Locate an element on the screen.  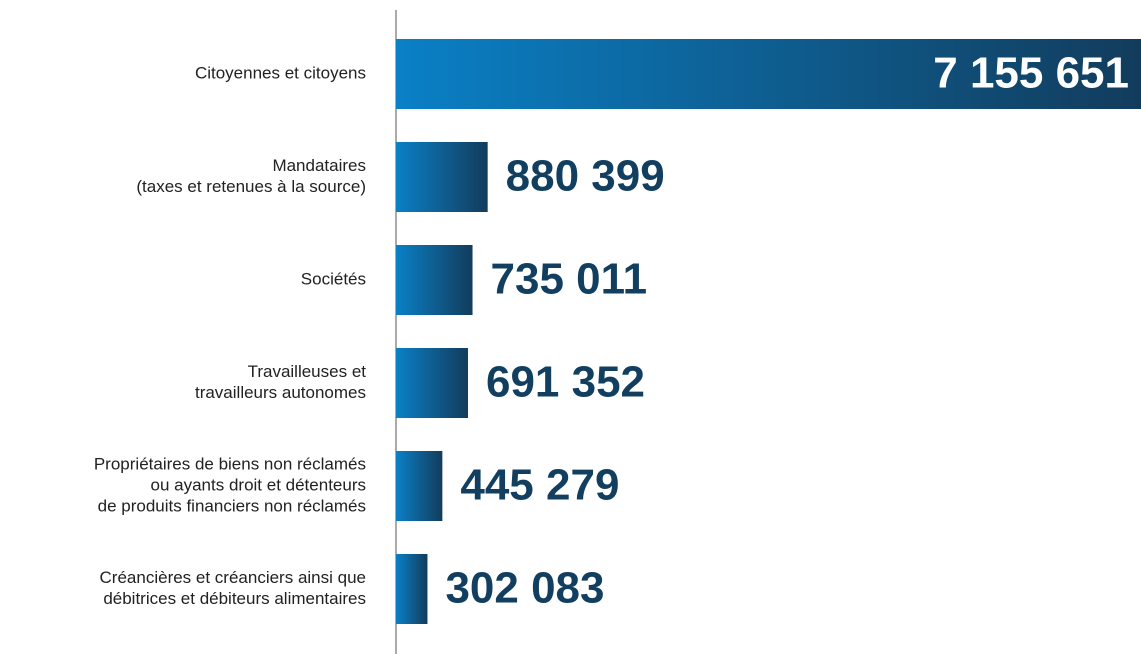
category-label: débitrices et débiteurs alimentaires is located at coordinates (234, 598).